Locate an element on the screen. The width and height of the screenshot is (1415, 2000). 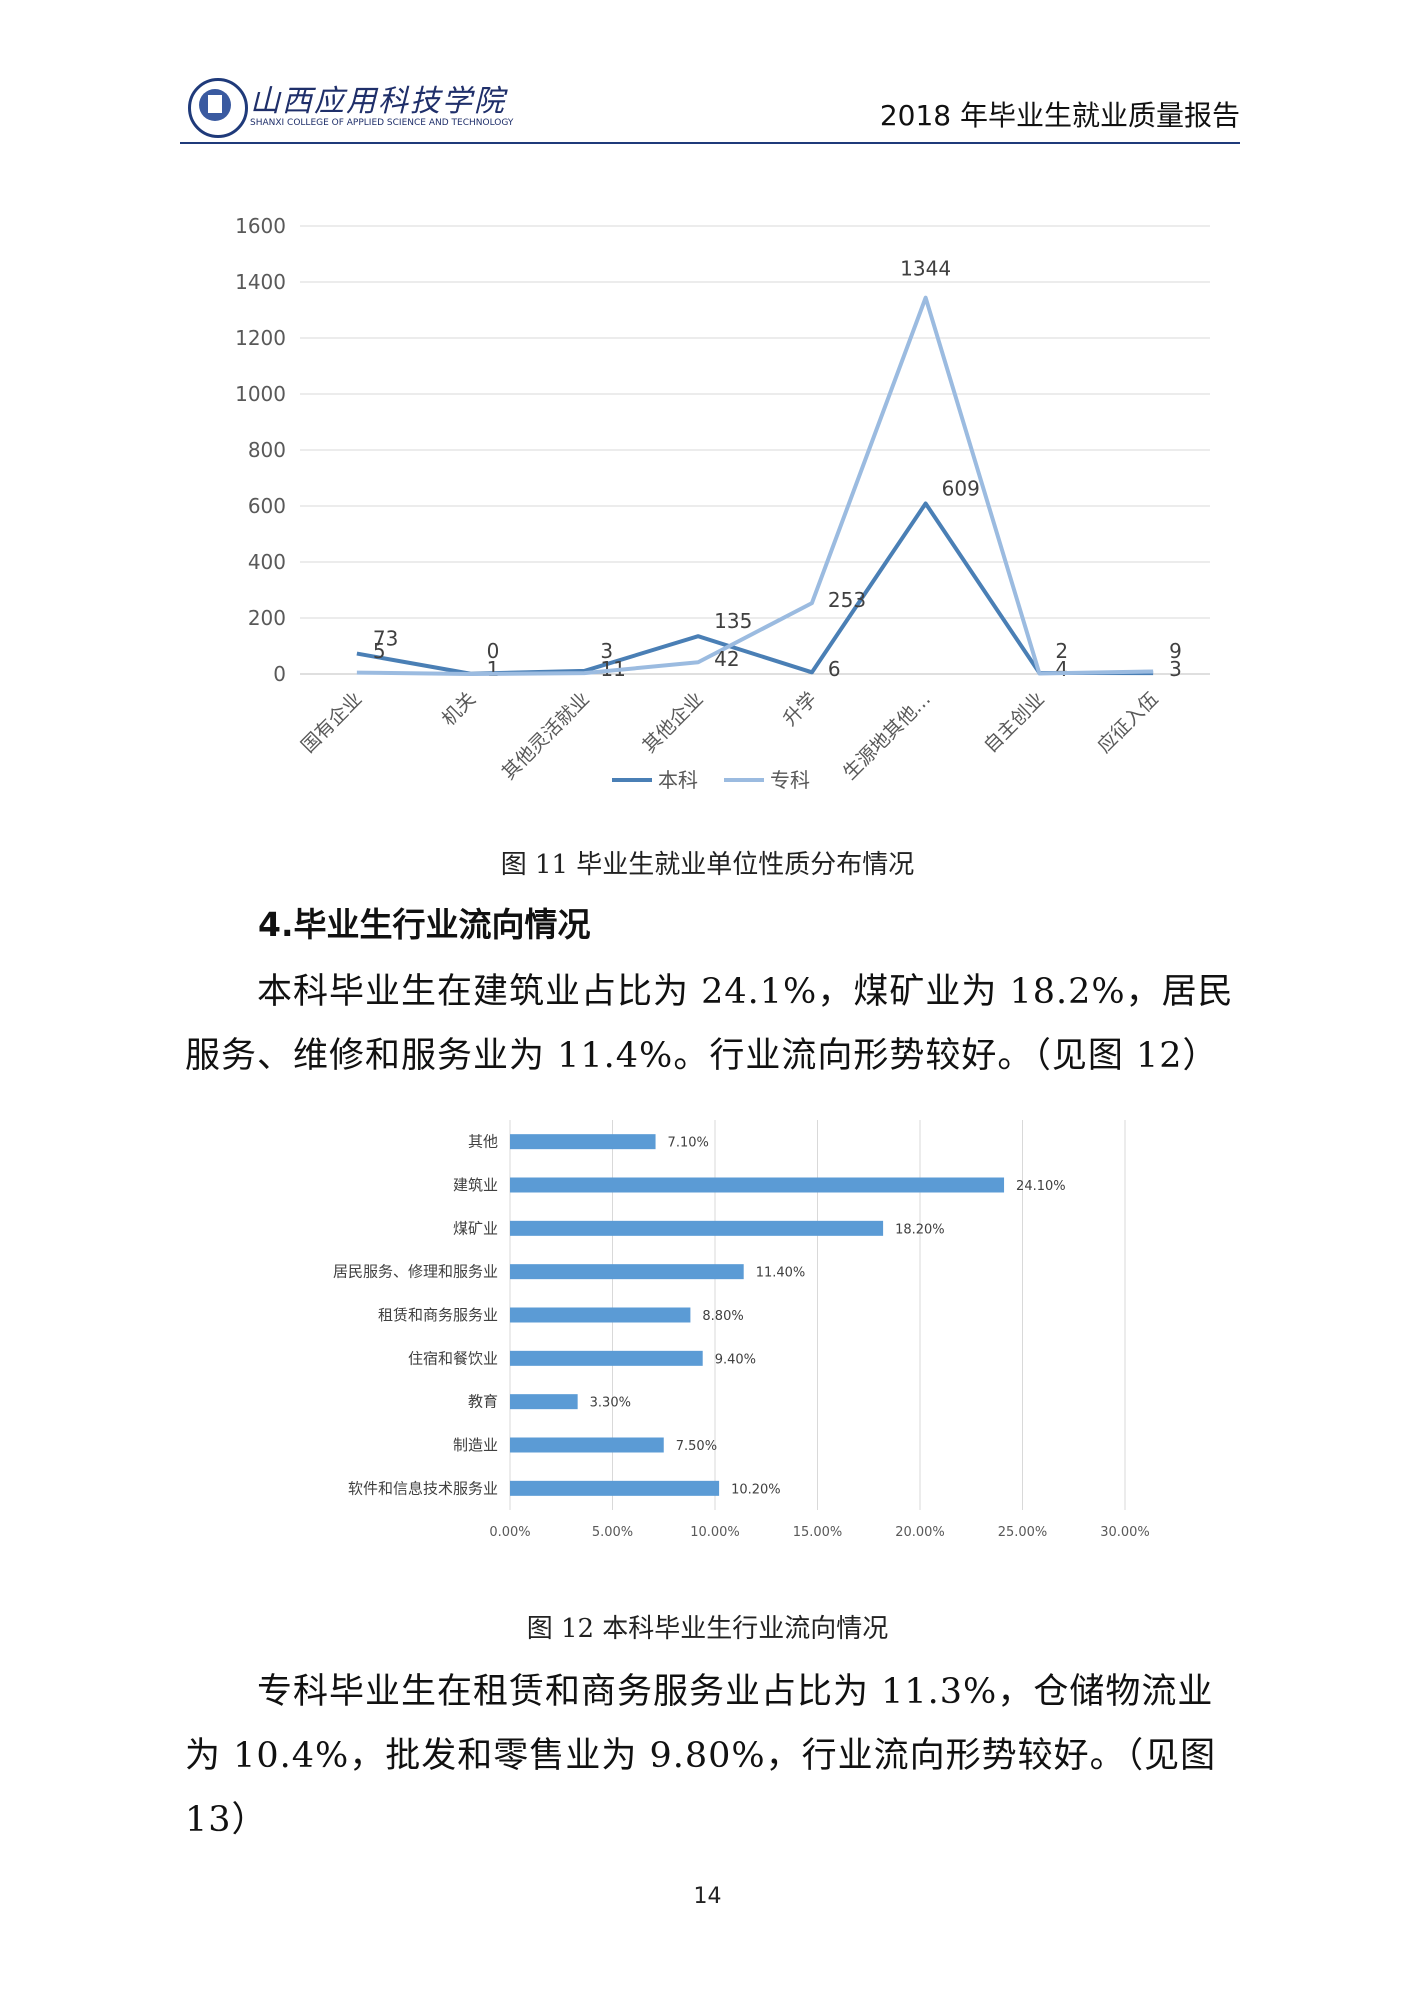
x-tick-label: 应征入伍 is located at coordinates (1127, 722).